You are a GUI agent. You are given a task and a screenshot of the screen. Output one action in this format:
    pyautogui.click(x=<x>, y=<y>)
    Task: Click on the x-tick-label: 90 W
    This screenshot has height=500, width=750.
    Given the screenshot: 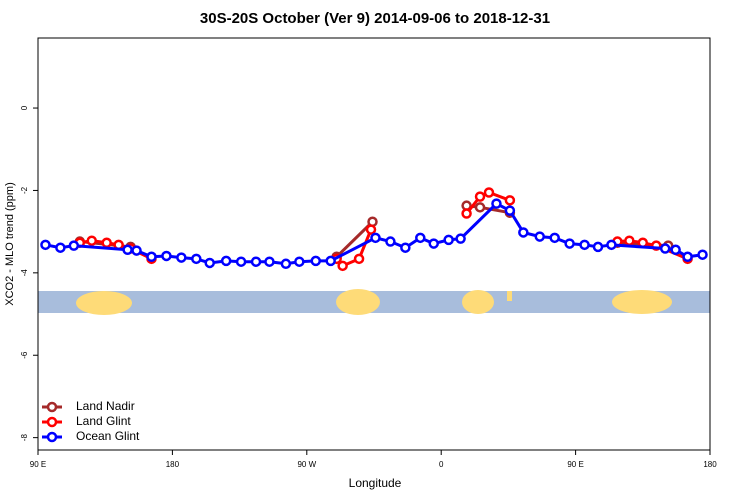 What is the action you would take?
    pyautogui.click(x=306, y=464)
    